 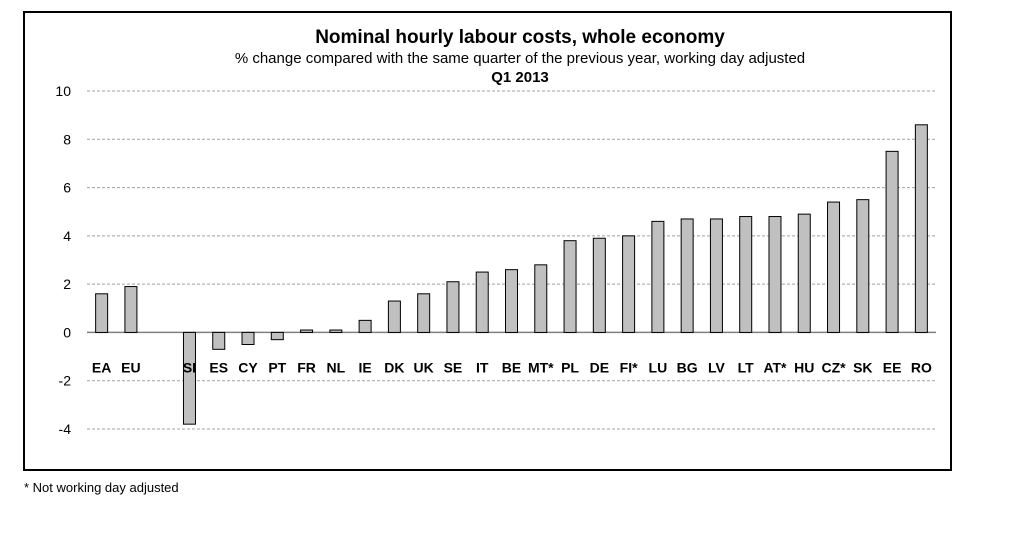 What do you see at coordinates (687, 367) in the screenshot?
I see `x-tick-label: BG` at bounding box center [687, 367].